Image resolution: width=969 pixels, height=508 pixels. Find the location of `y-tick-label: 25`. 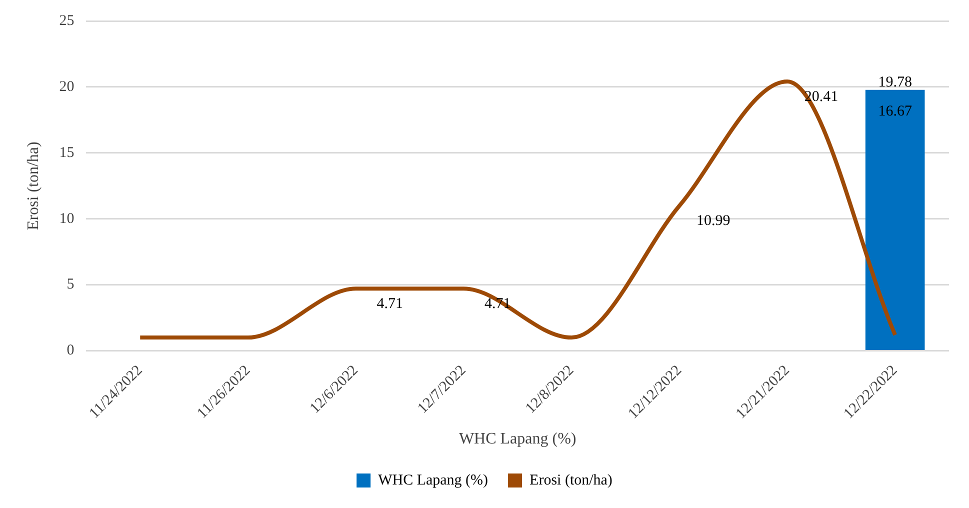

y-tick-label: 25 is located at coordinates (66, 20).